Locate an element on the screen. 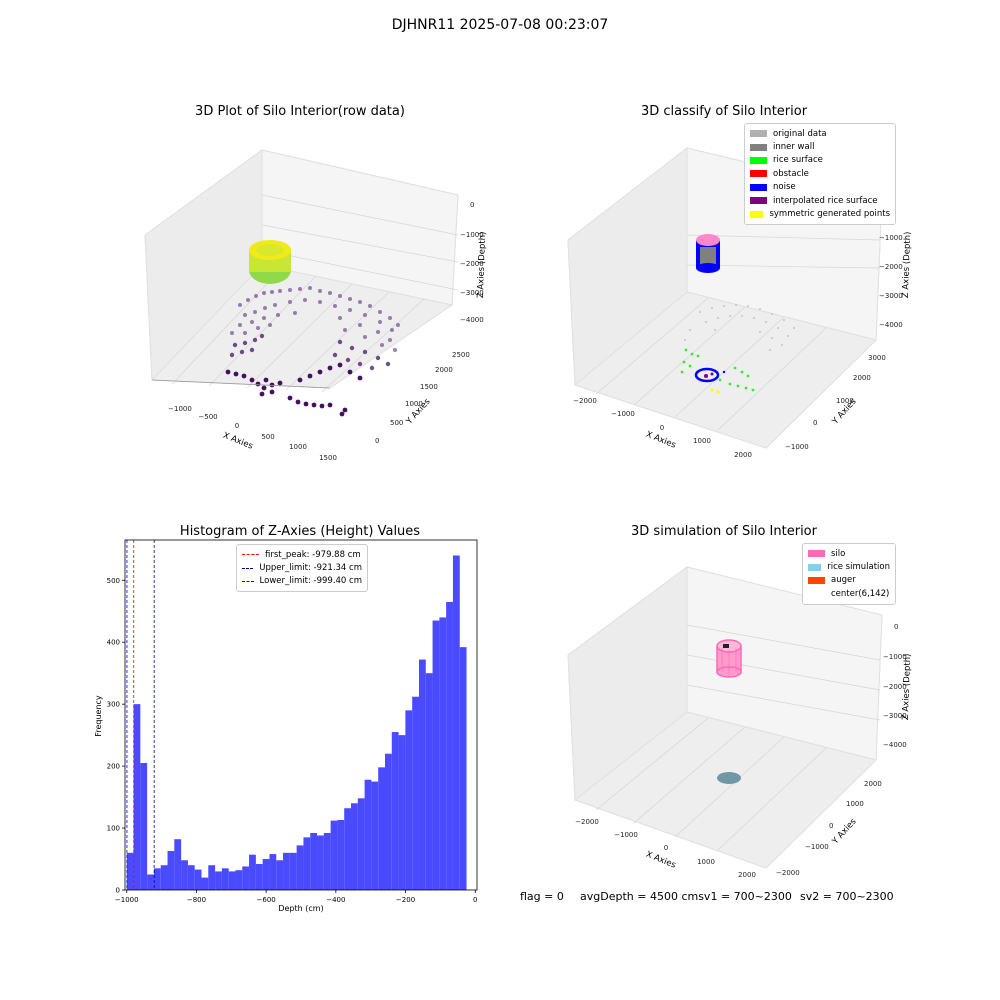 The width and height of the screenshot is (1000, 1000). legend-entry: first_peak: -979.88 cm is located at coordinates (302, 554).